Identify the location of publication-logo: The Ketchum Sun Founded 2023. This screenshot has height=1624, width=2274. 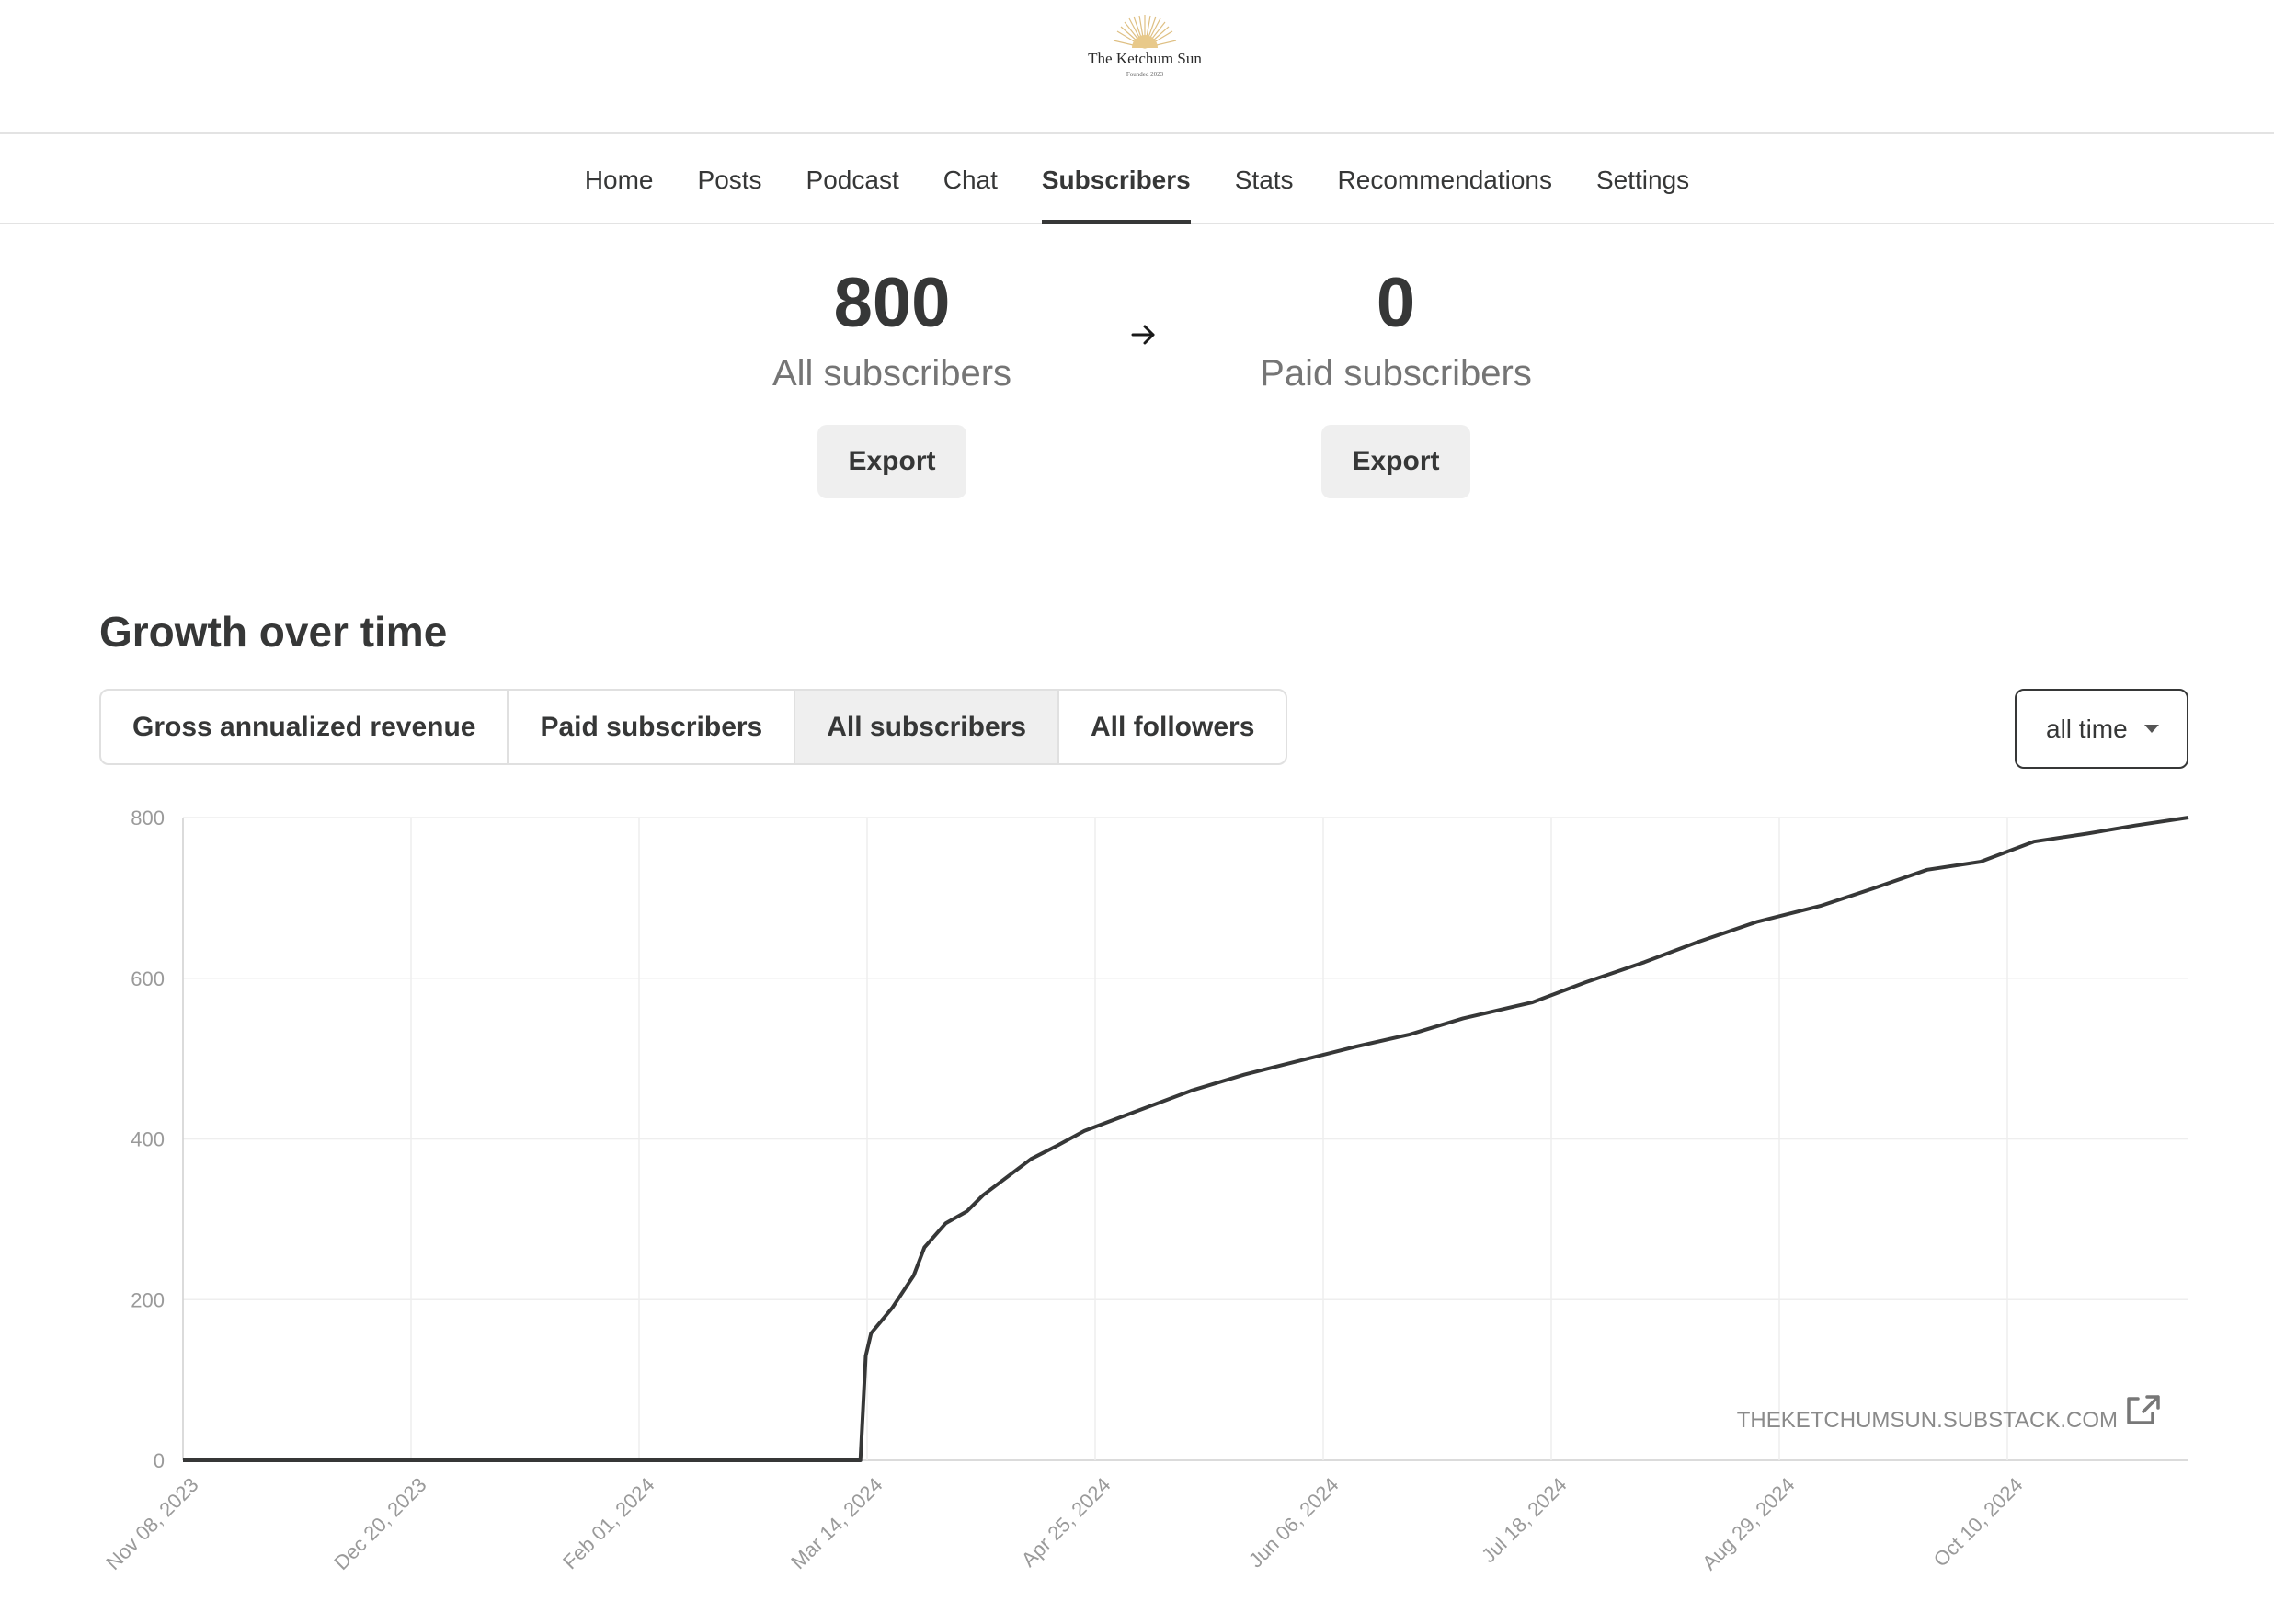
(1144, 55).